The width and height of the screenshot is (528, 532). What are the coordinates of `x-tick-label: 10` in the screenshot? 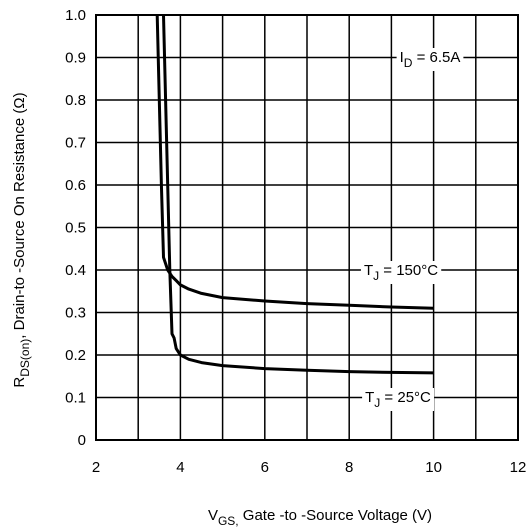 It's located at (433, 467).